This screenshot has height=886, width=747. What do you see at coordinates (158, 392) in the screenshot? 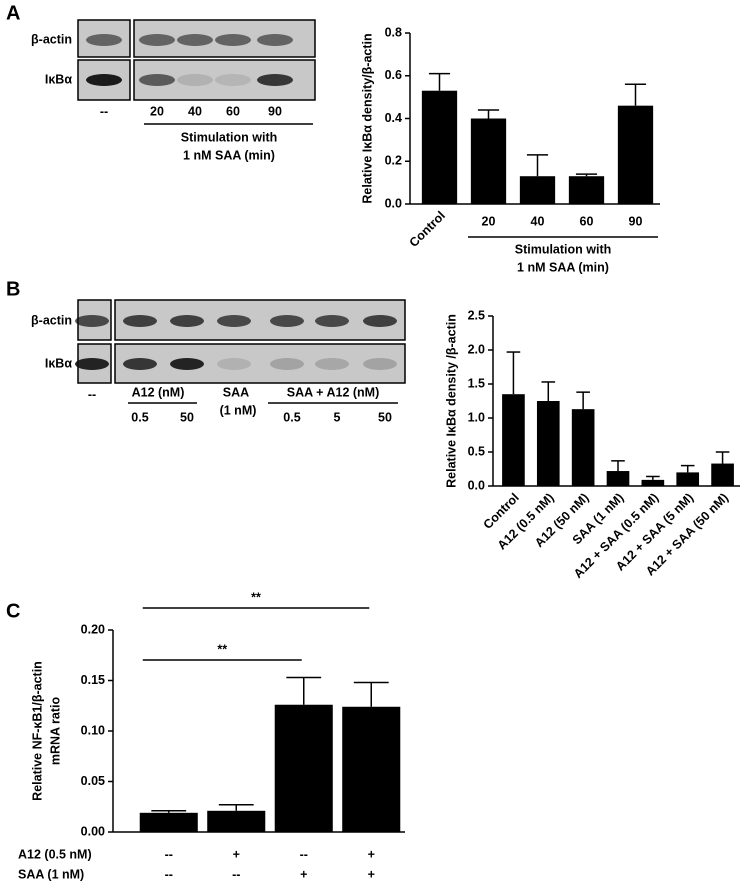
I see `group-label: A12 (nM)` at bounding box center [158, 392].